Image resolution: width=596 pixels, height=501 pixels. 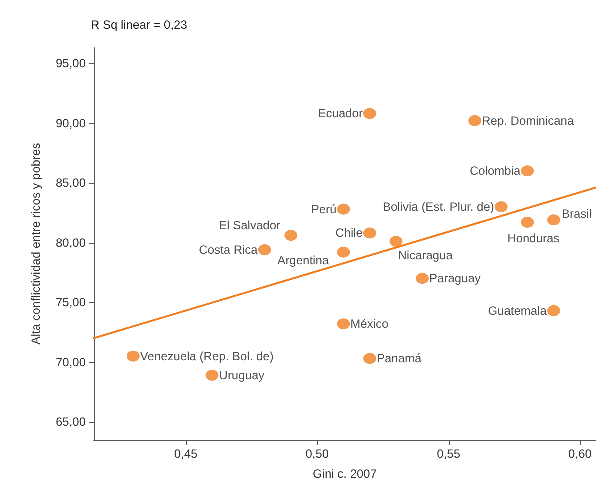 I want to click on x-tick-label: 0,45, so click(x=186, y=454).